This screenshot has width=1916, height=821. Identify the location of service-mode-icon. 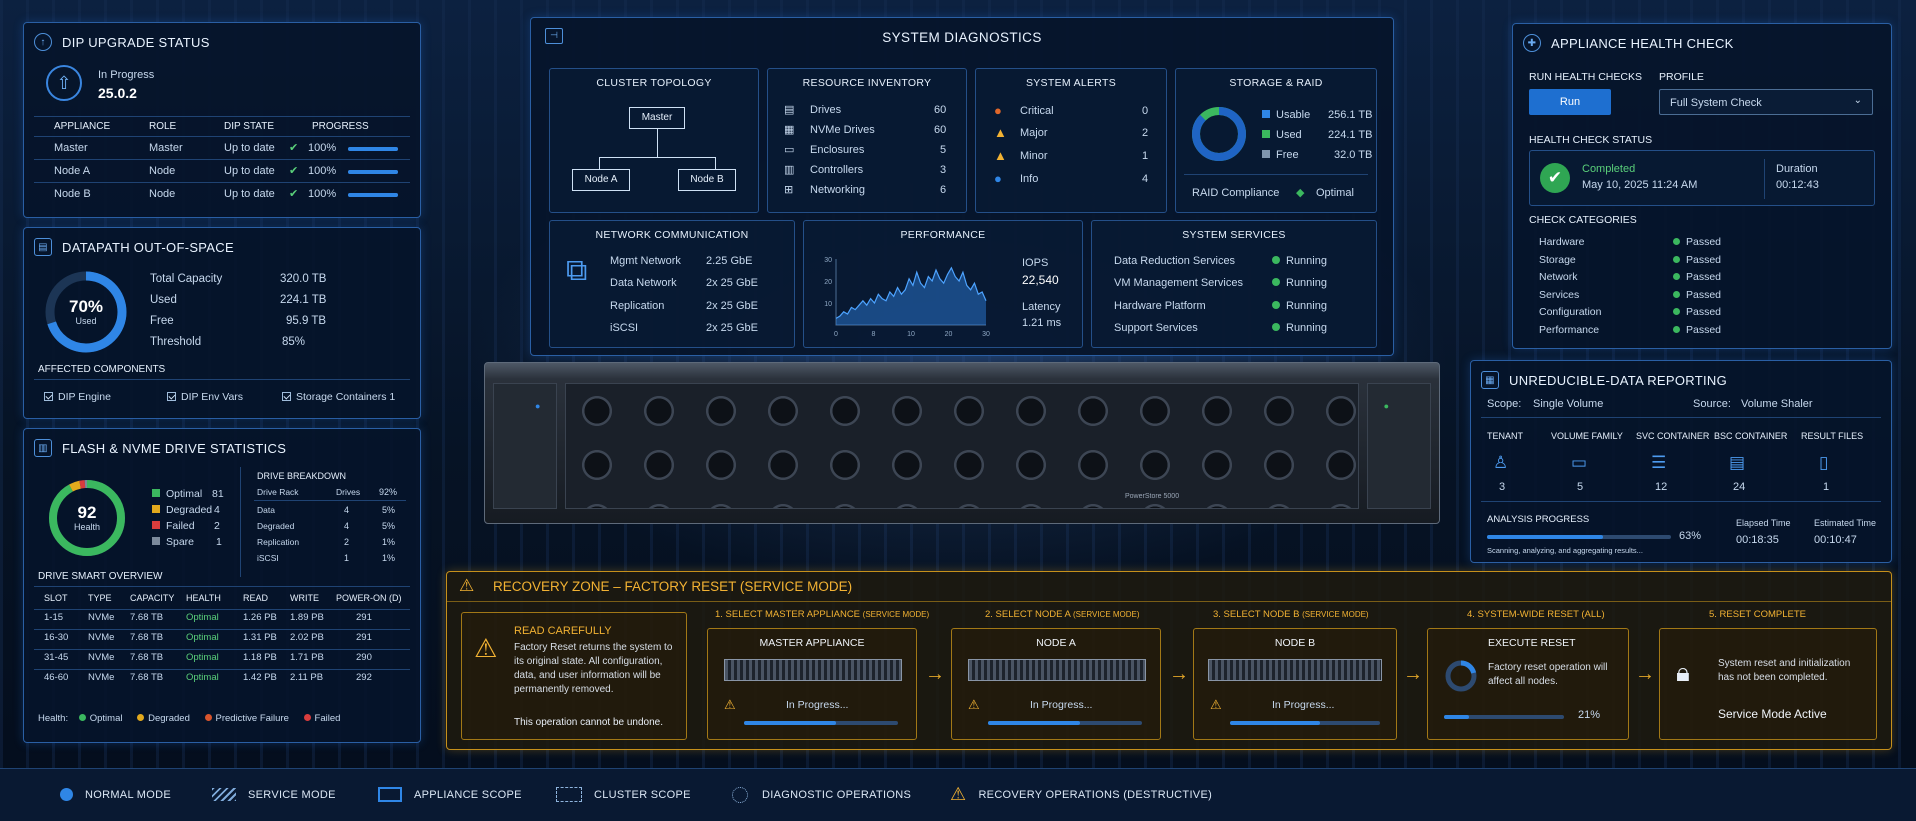
(224, 794).